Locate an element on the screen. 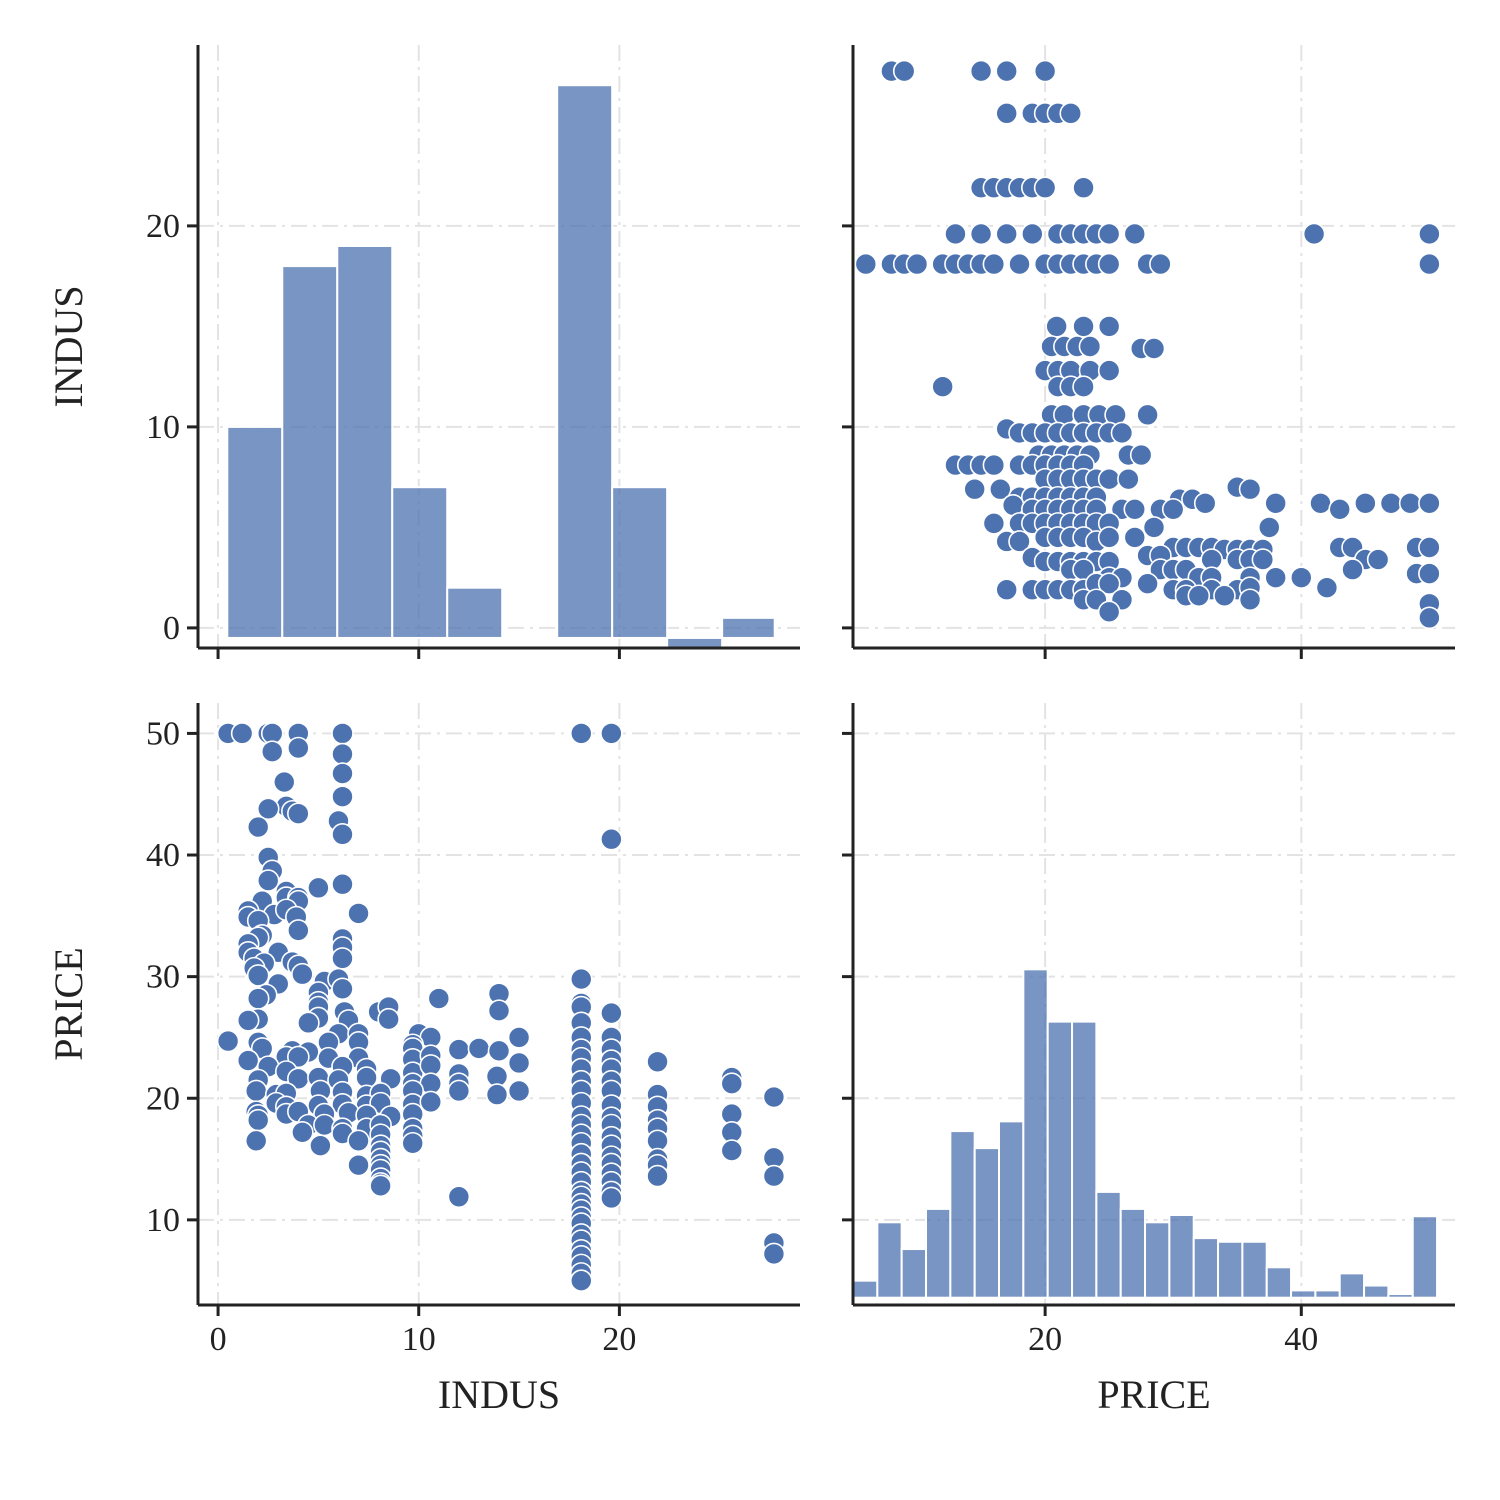 The height and width of the screenshot is (1500, 1500). y-tick-label: 10 is located at coordinates (163, 1220).